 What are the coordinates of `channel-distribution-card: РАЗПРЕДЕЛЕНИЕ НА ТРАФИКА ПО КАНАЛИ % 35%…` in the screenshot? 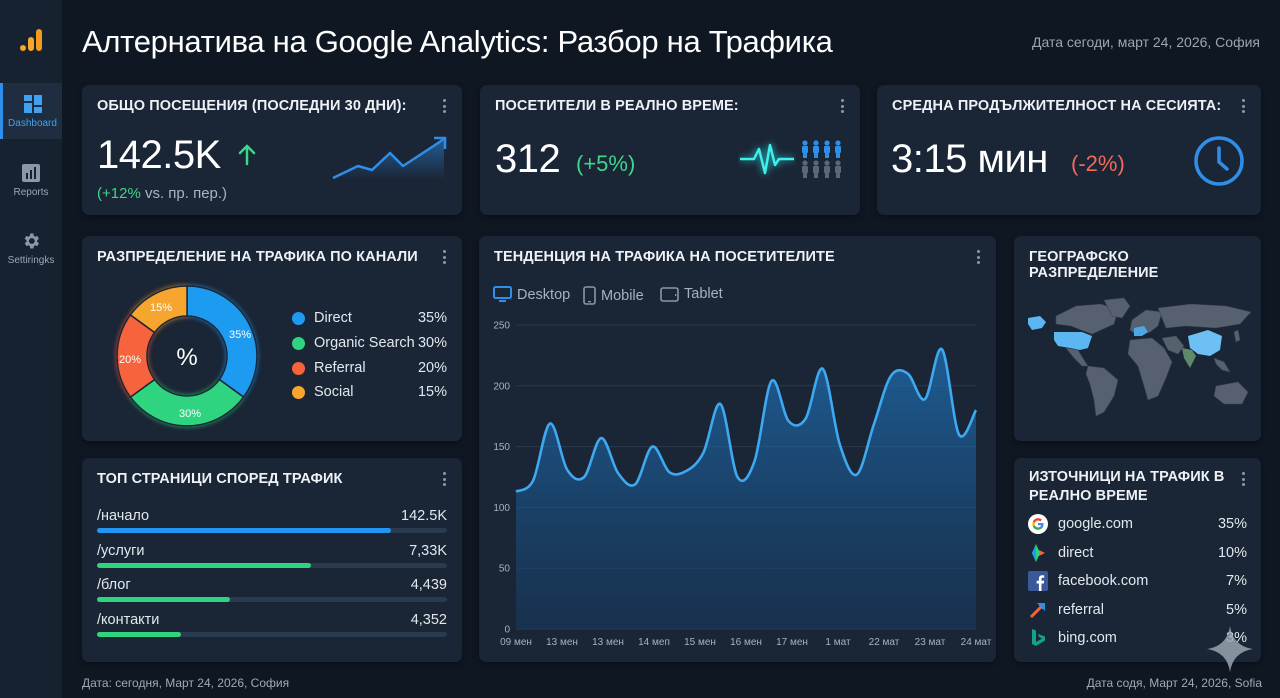 It's located at (272, 338).